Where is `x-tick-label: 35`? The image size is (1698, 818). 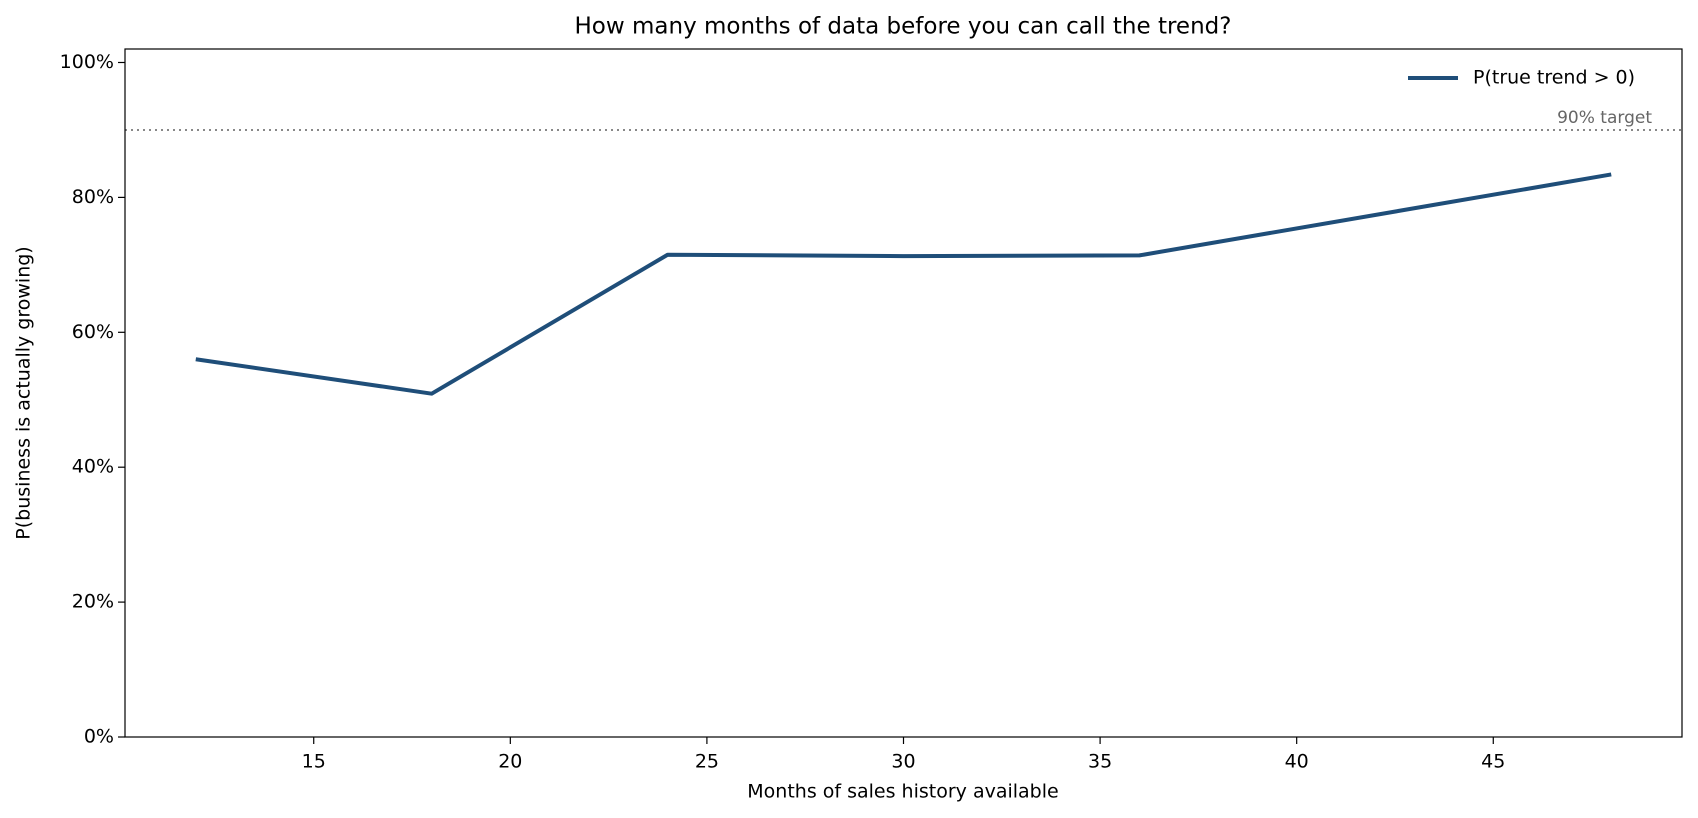
x-tick-label: 35 is located at coordinates (1100, 762).